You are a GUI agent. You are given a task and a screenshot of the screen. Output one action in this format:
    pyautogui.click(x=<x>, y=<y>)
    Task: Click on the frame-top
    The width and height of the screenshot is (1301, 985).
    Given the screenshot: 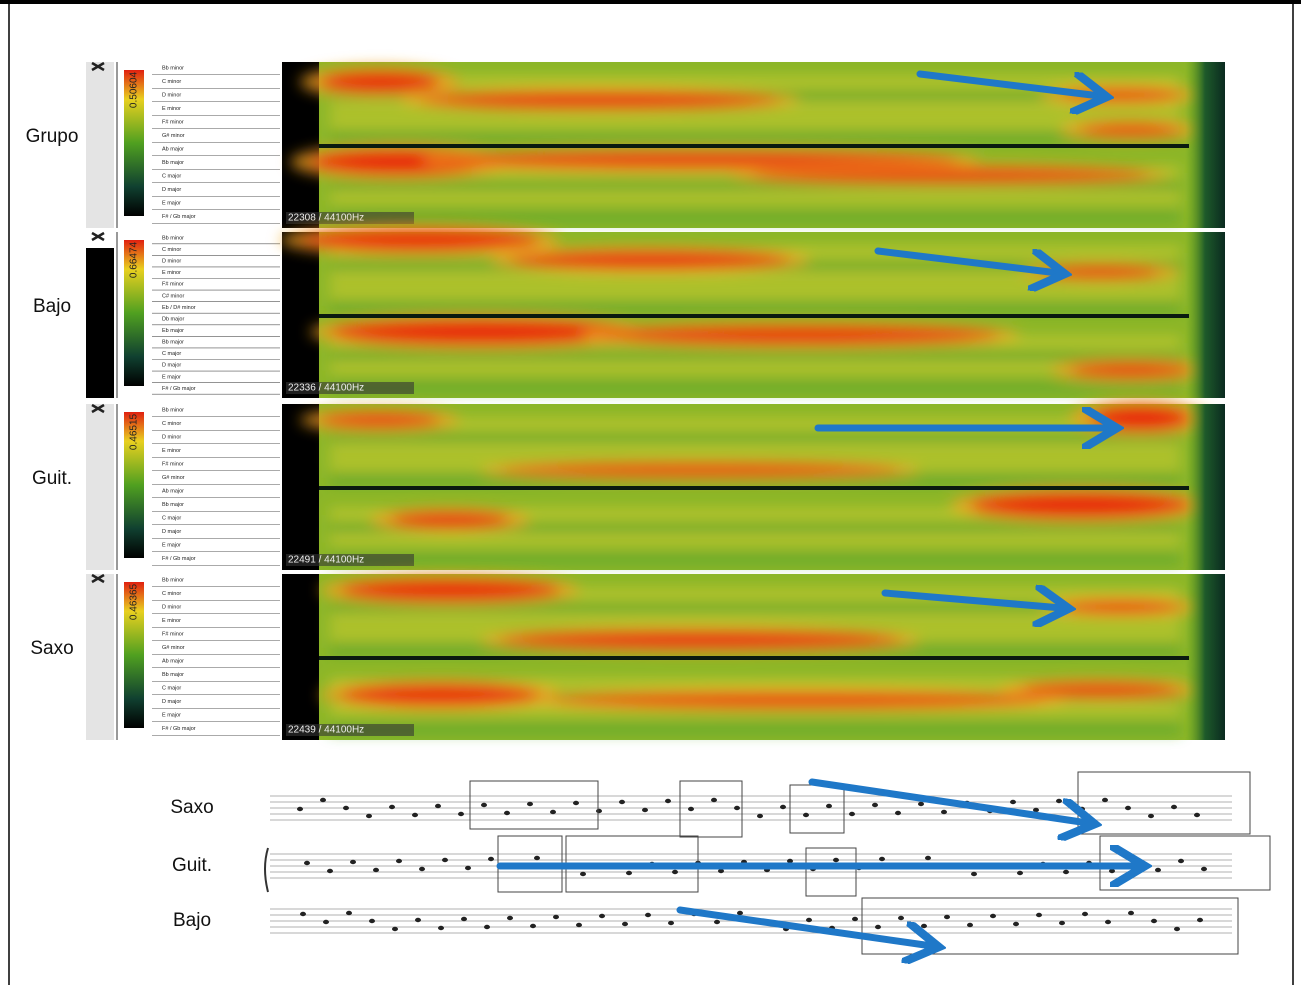 What is the action you would take?
    pyautogui.click(x=650, y=2)
    